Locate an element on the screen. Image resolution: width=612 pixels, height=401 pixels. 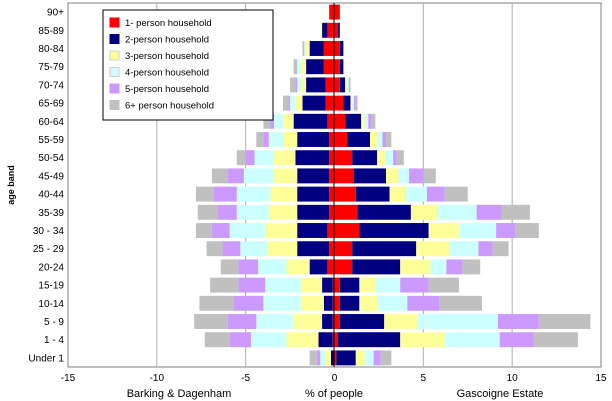
legend-label: 3-person household is located at coordinates (167, 56).